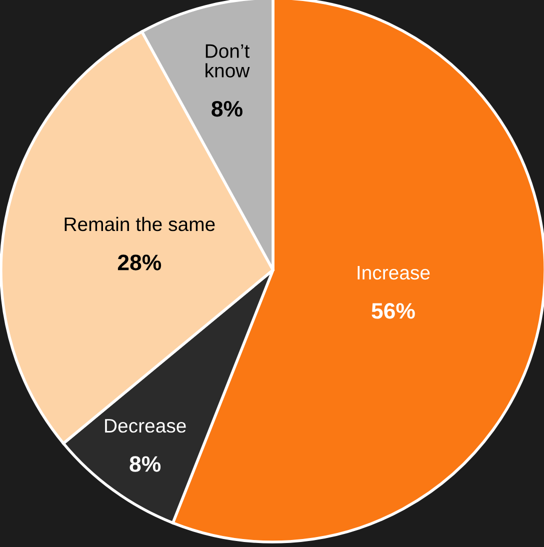  I want to click on slice-label: Remain the same, so click(139, 224).